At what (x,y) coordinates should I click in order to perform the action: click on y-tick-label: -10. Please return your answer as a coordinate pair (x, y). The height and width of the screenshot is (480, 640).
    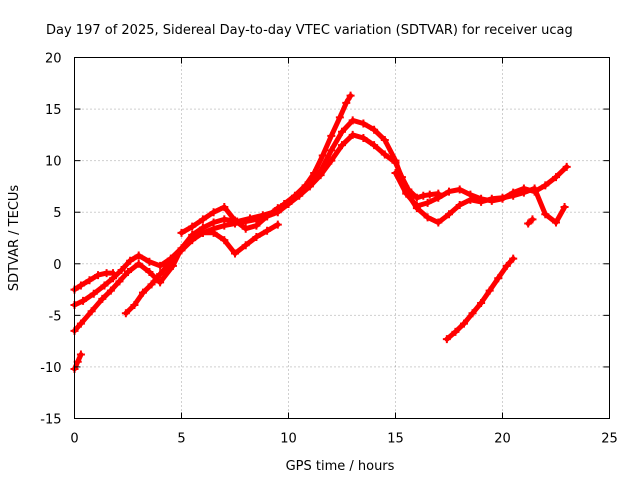
    Looking at the image, I should click on (50, 368).